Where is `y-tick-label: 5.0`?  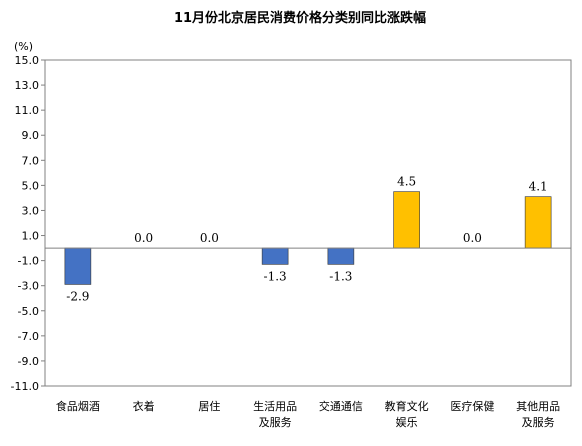
y-tick-label: 5.0 is located at coordinates (31, 185).